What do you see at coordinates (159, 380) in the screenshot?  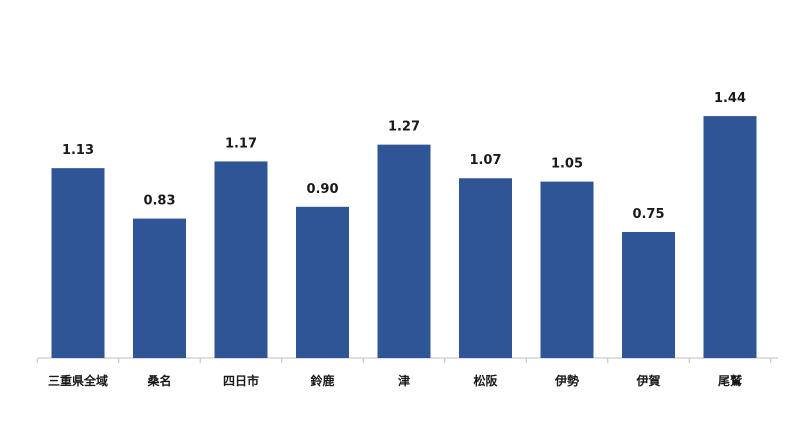 I see `x-tick-label: 桑名` at bounding box center [159, 380].